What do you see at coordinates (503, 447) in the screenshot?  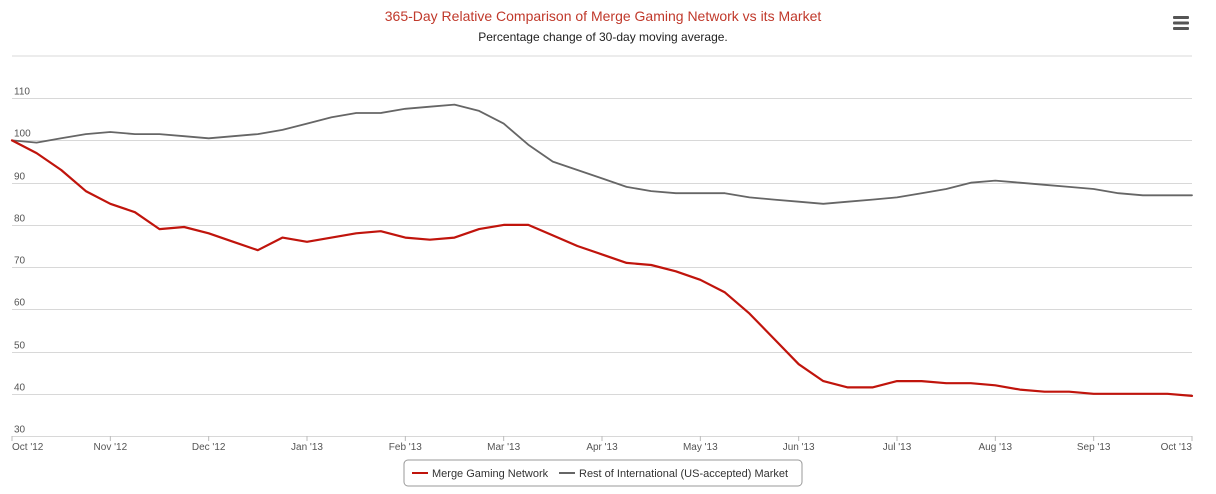 I see `x-tick-label-5: Mar '13` at bounding box center [503, 447].